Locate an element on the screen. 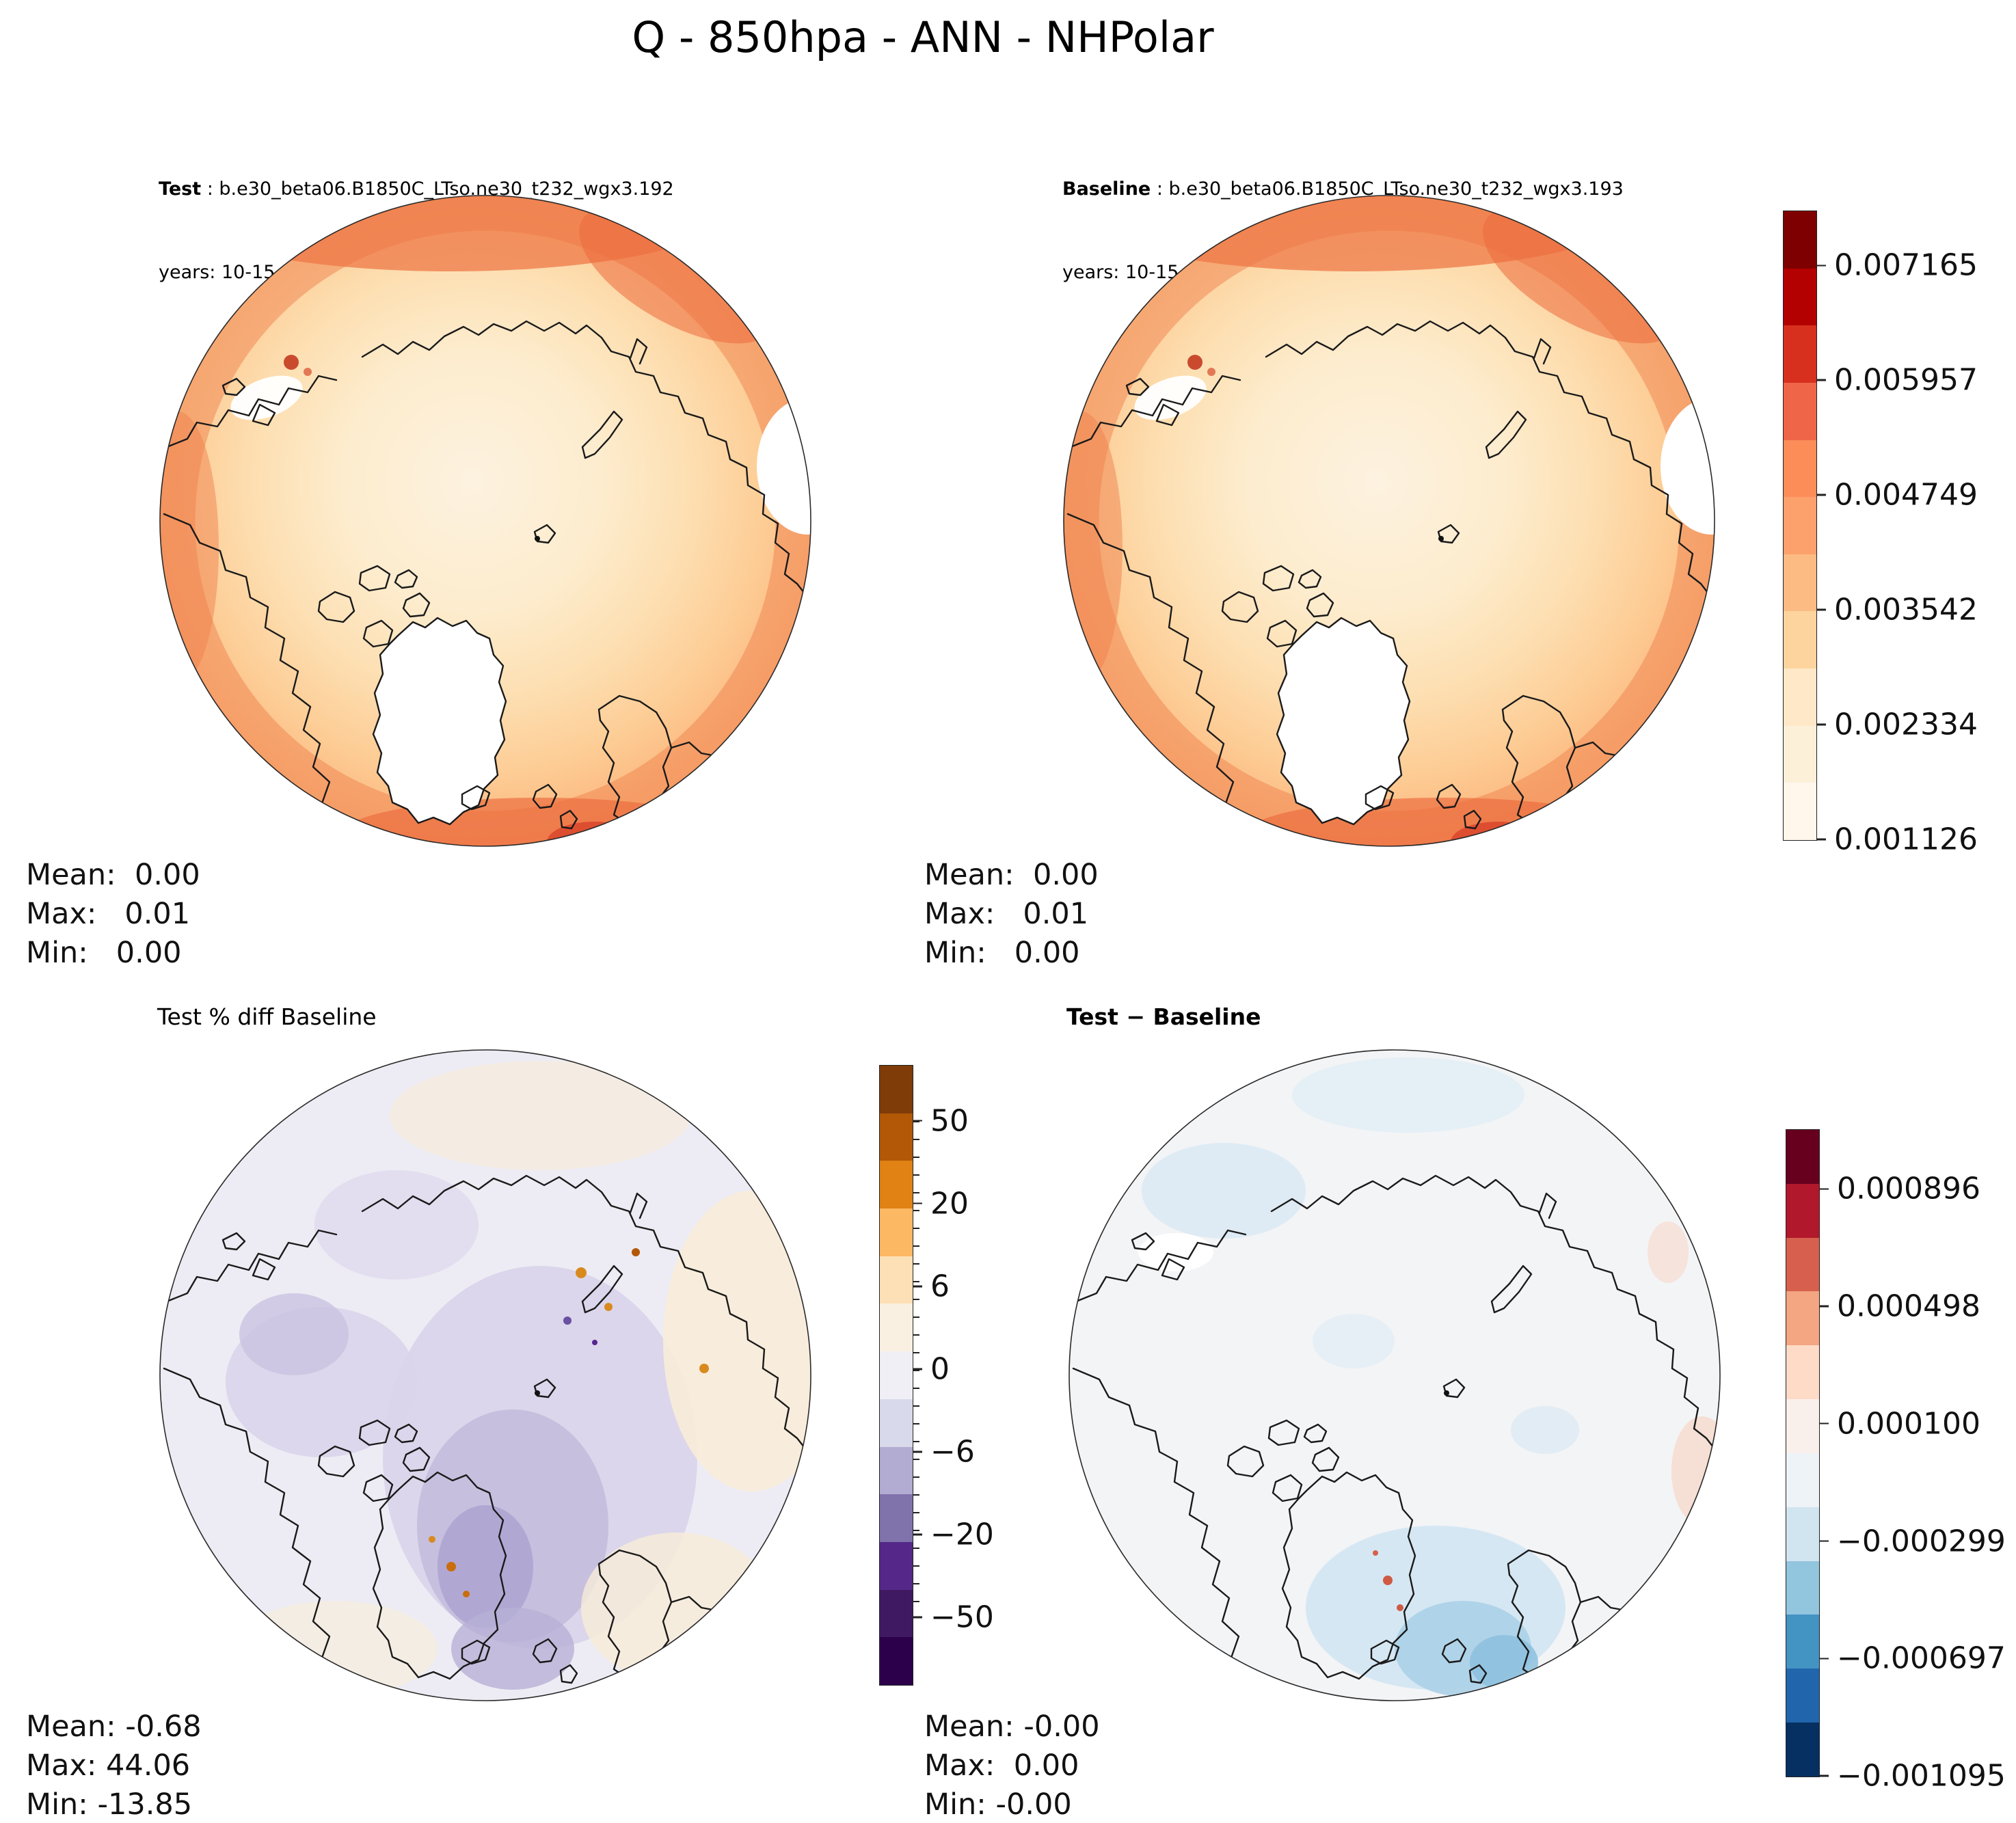 This screenshot has width=2016, height=1823. test-map is located at coordinates (485, 521).